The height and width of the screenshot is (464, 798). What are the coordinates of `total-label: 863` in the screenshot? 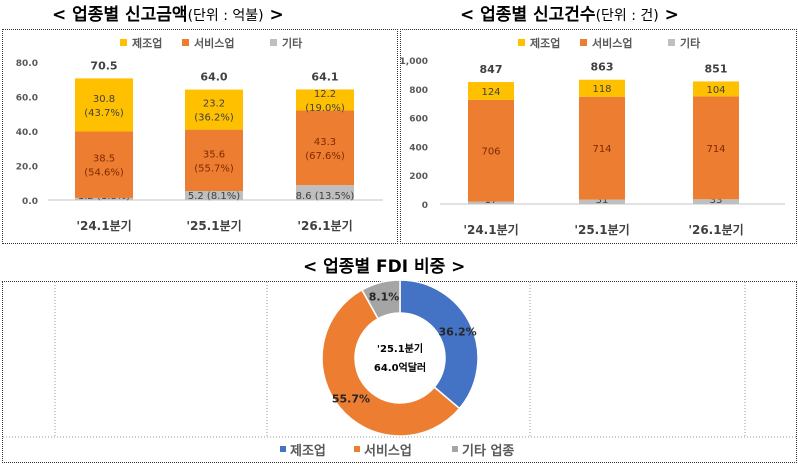 It's located at (602, 67).